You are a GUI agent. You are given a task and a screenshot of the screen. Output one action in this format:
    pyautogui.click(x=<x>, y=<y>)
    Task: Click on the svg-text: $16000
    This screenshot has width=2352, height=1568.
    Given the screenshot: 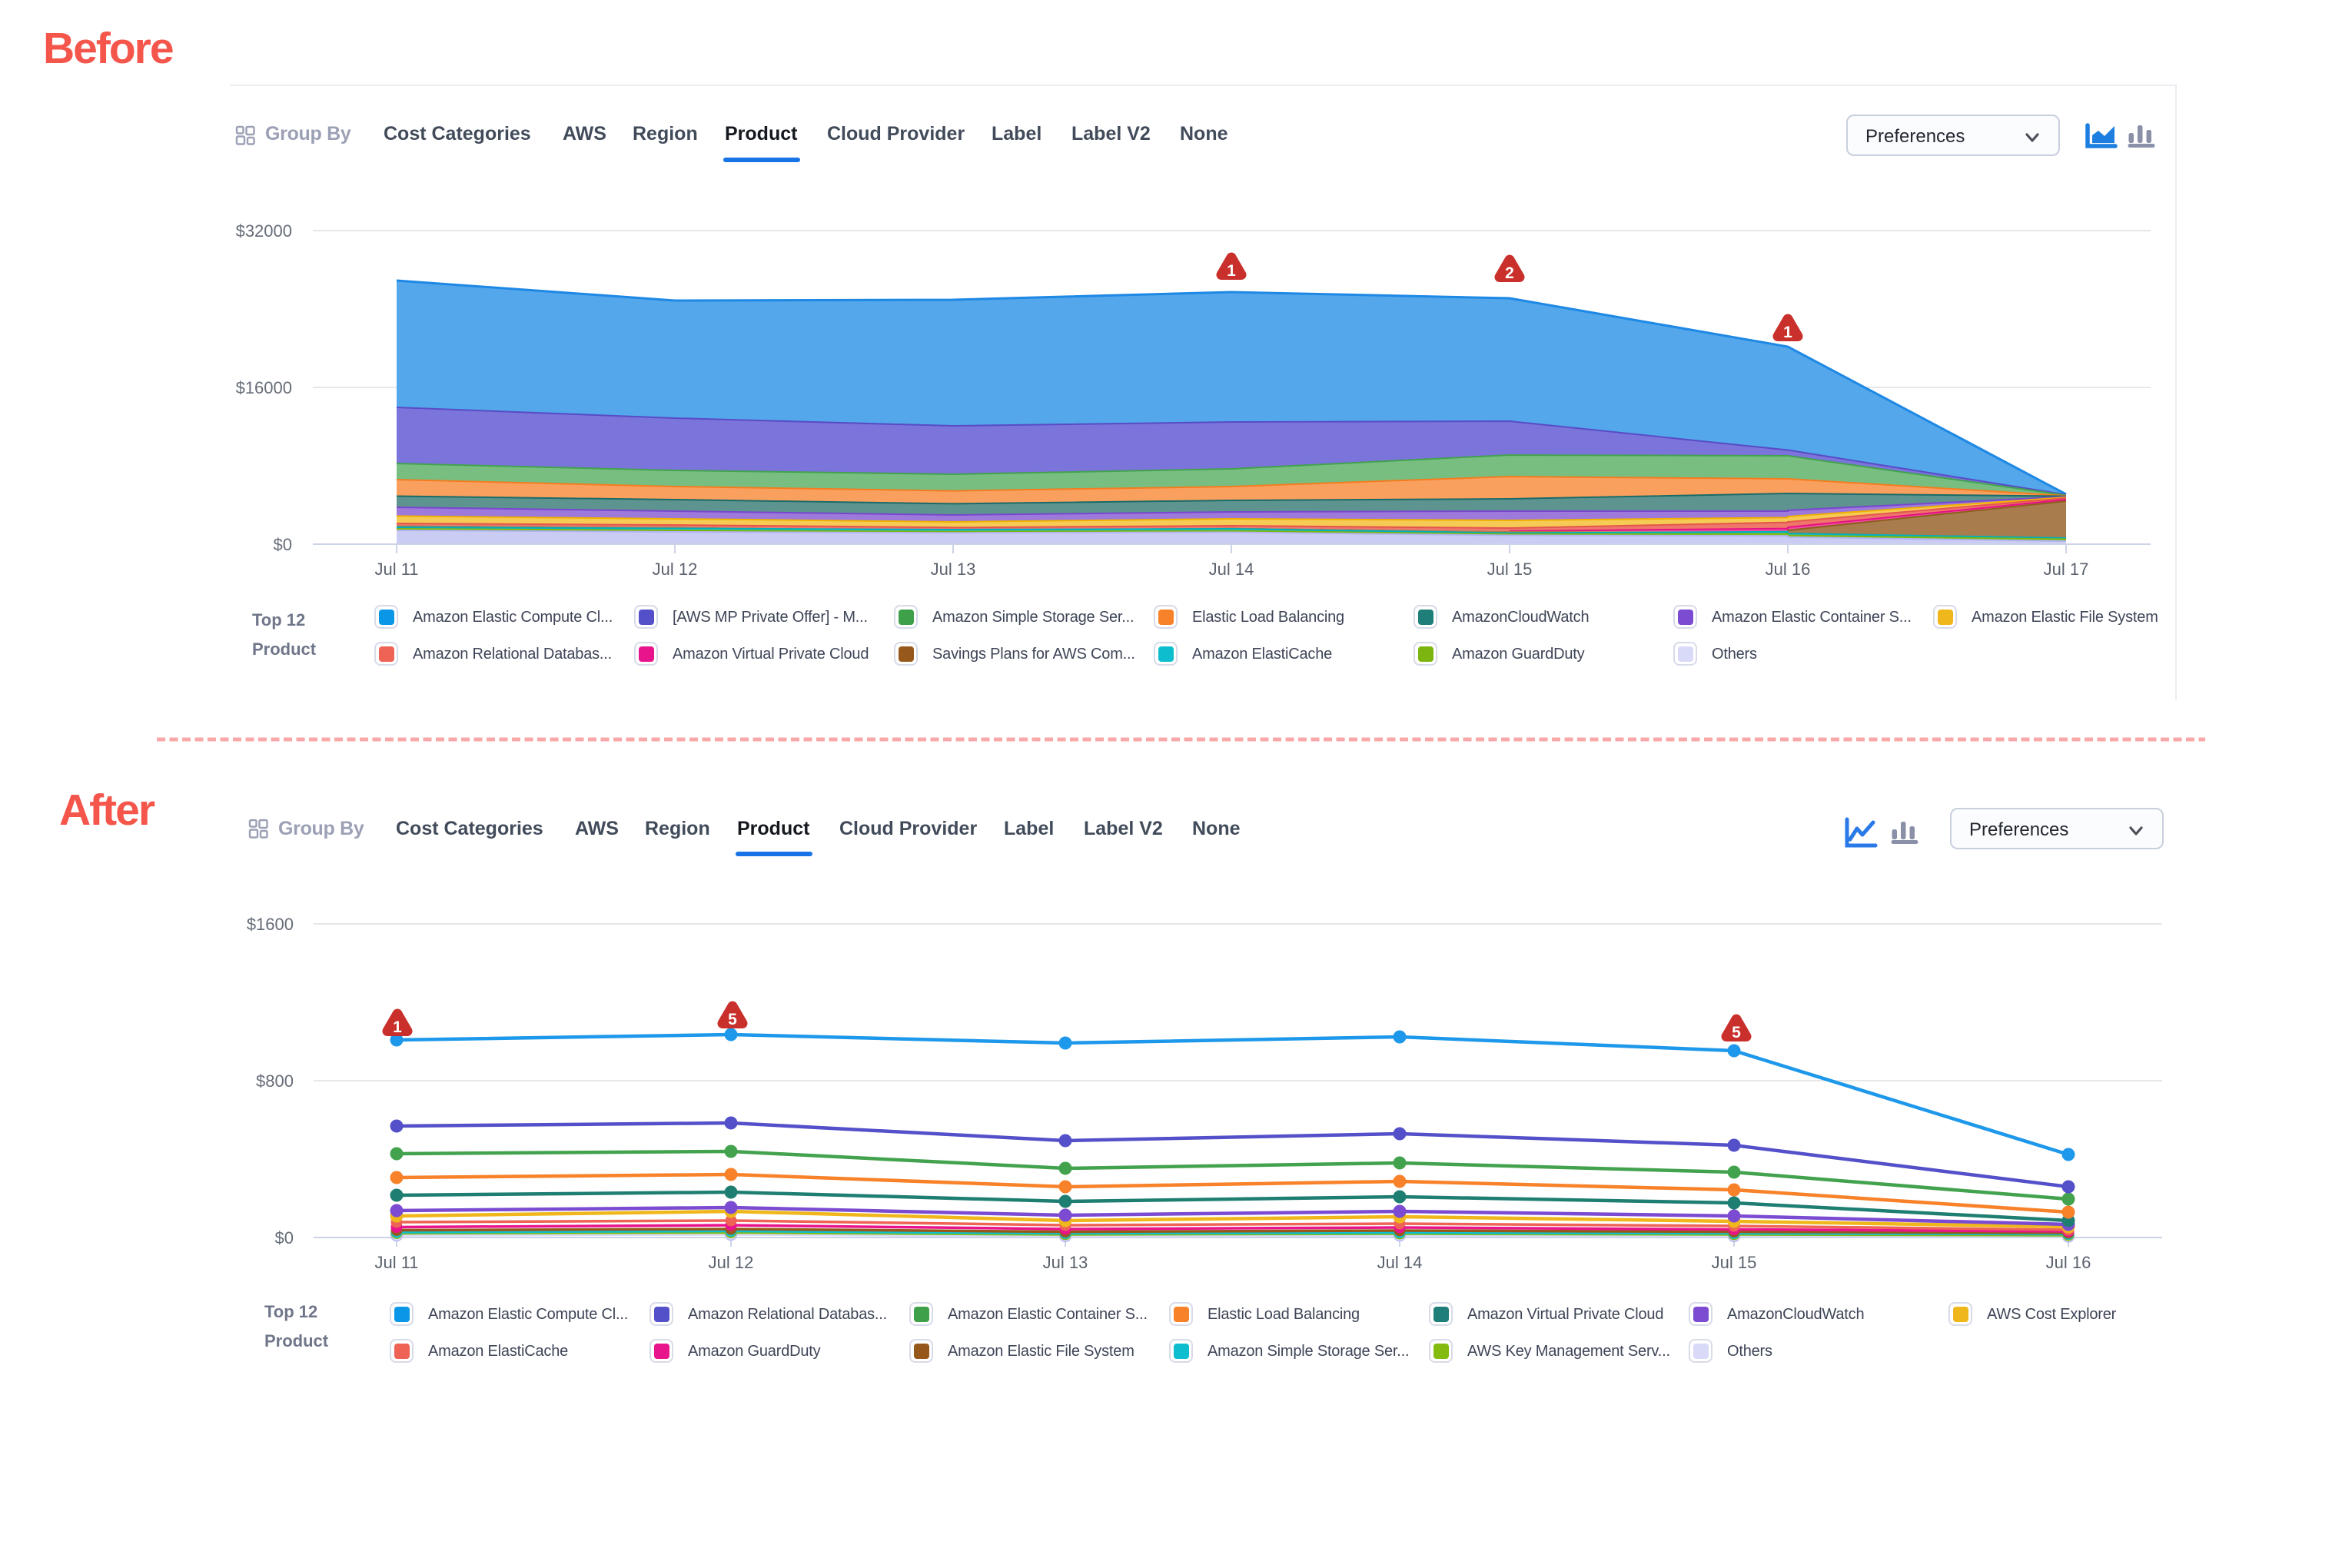 What is the action you would take?
    pyautogui.click(x=264, y=387)
    